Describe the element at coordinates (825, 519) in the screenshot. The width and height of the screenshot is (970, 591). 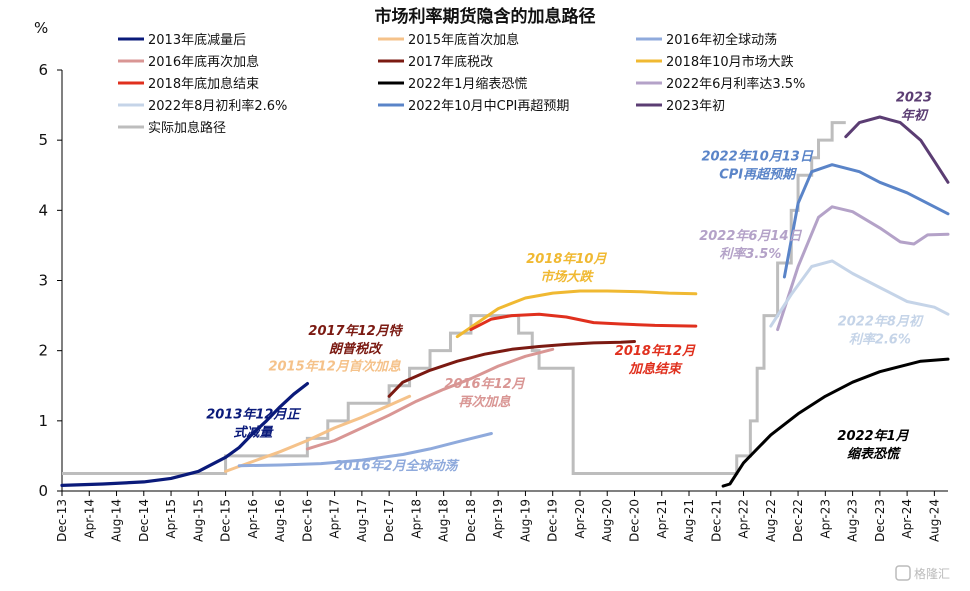
I see `x-tick-label: Apr-23` at that location.